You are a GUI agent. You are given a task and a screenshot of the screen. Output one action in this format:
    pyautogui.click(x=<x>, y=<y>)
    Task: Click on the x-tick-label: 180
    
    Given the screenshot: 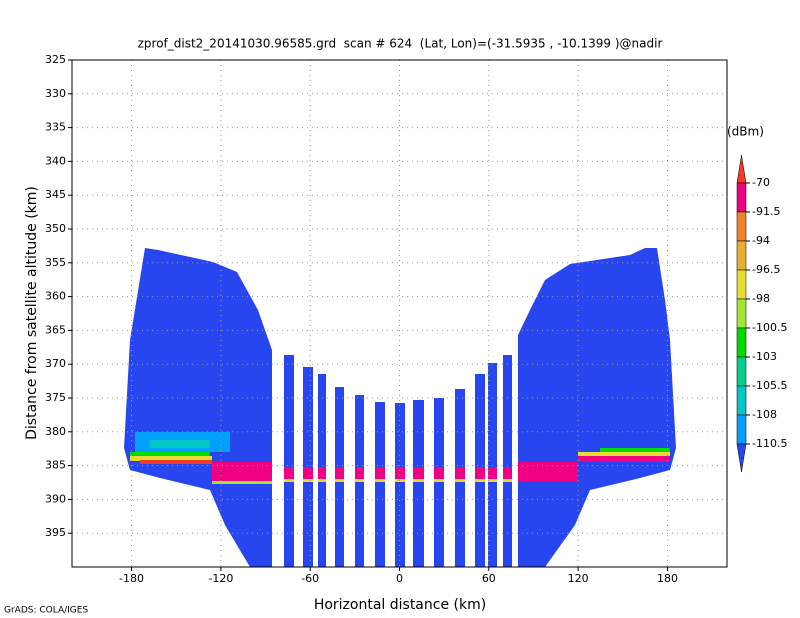 What is the action you would take?
    pyautogui.click(x=667, y=578)
    